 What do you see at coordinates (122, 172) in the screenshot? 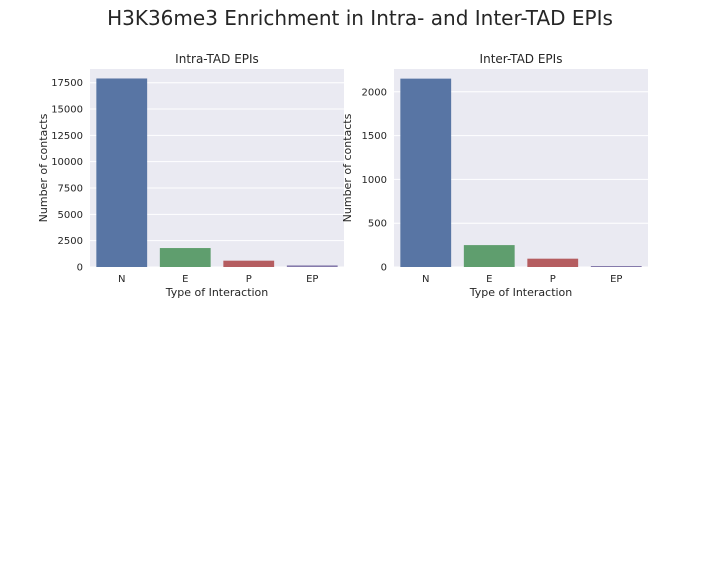
I see `intra-tad-bar-n` at bounding box center [122, 172].